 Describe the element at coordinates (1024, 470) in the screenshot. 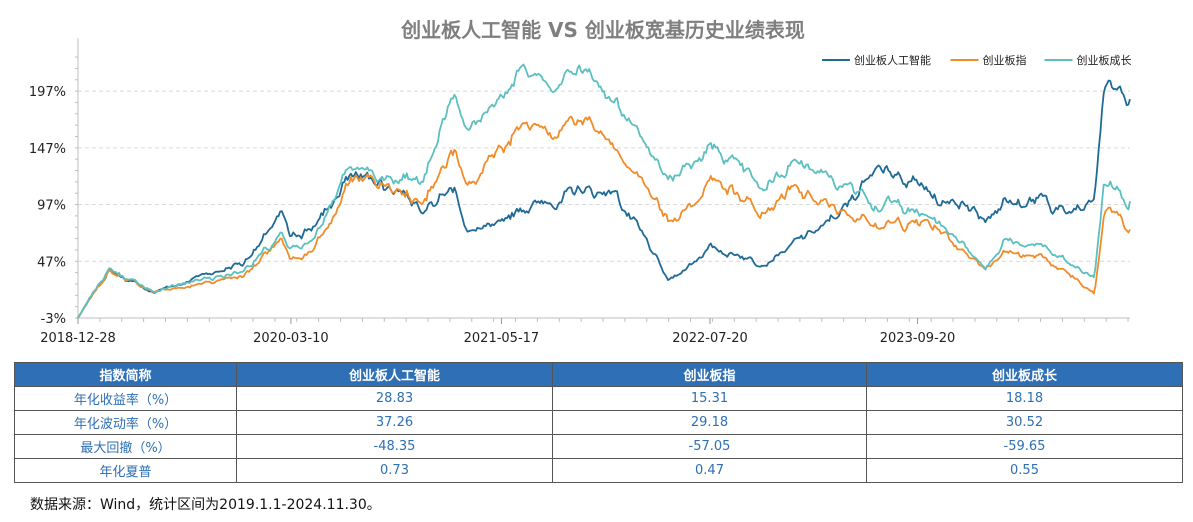

I see `table-cell: 0.55` at that location.